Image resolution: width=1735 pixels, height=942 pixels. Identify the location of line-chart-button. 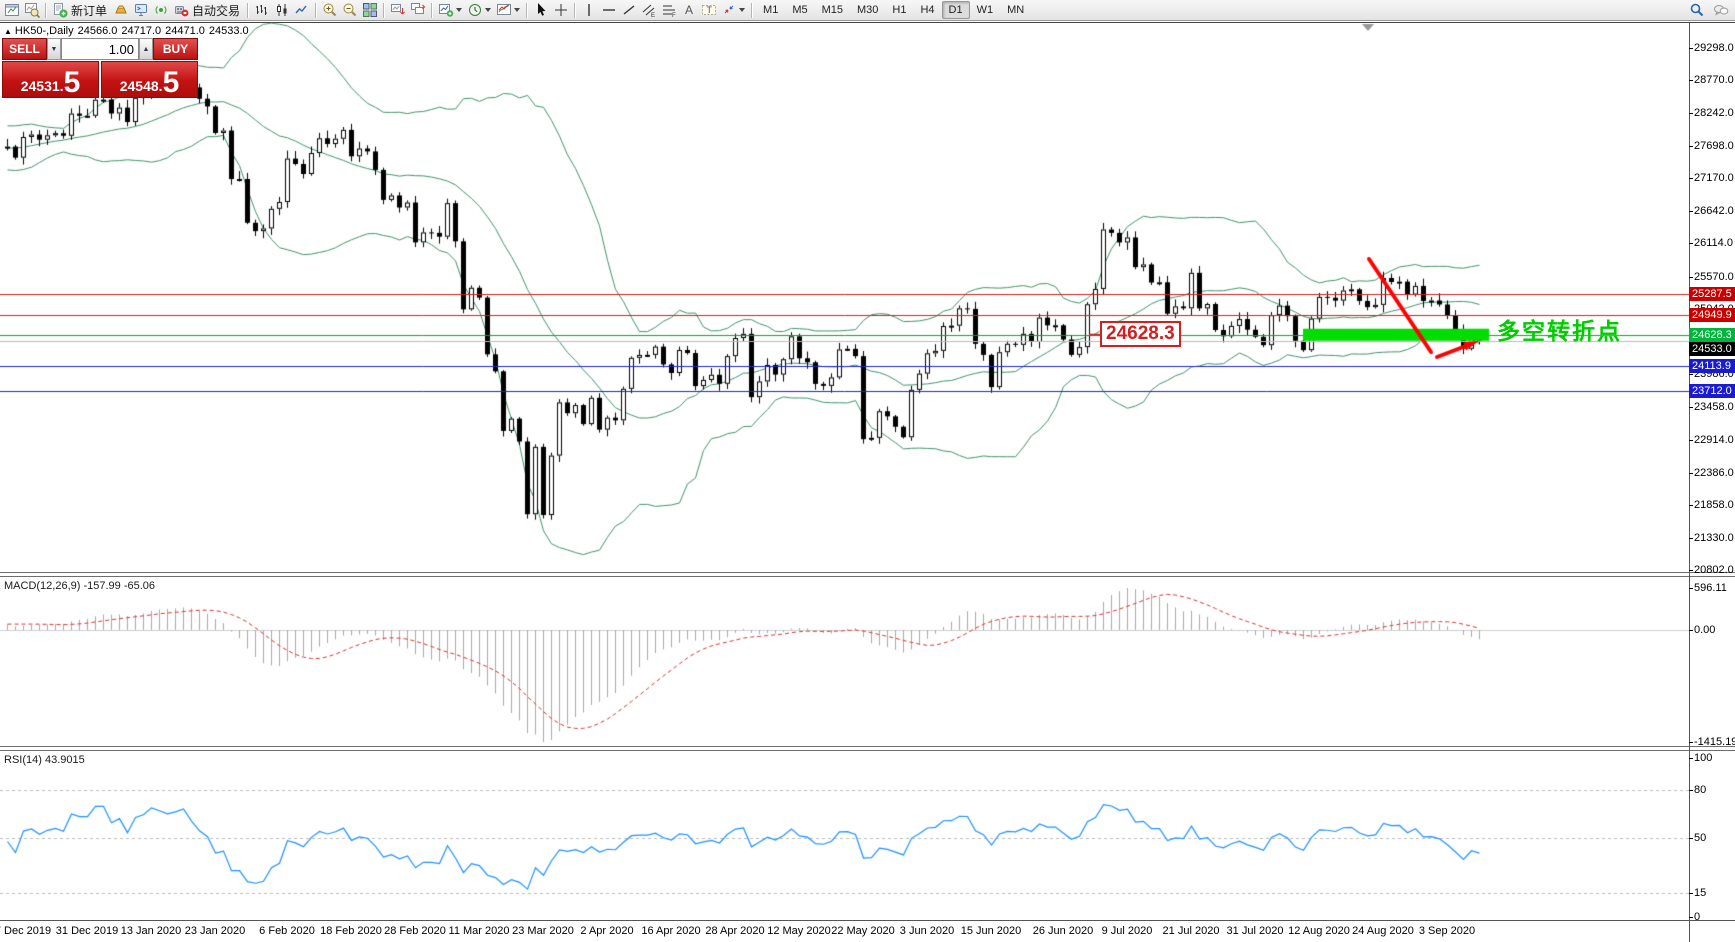
(302, 10).